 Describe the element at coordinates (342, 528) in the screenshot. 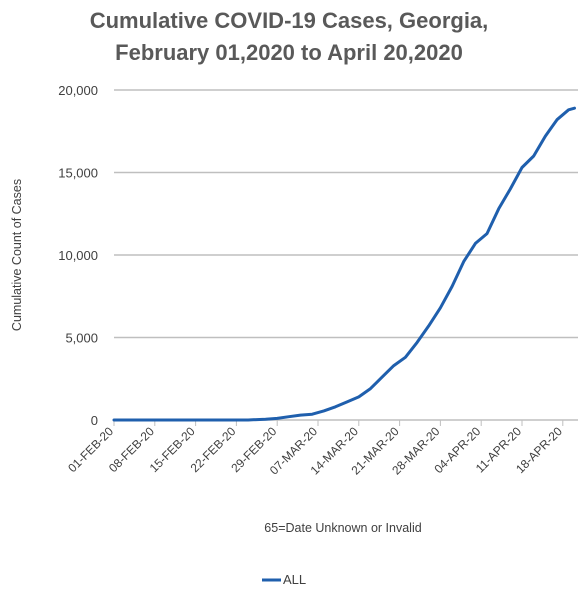

I see `x-axis-label: 65=Date Unknown or Invalid` at that location.